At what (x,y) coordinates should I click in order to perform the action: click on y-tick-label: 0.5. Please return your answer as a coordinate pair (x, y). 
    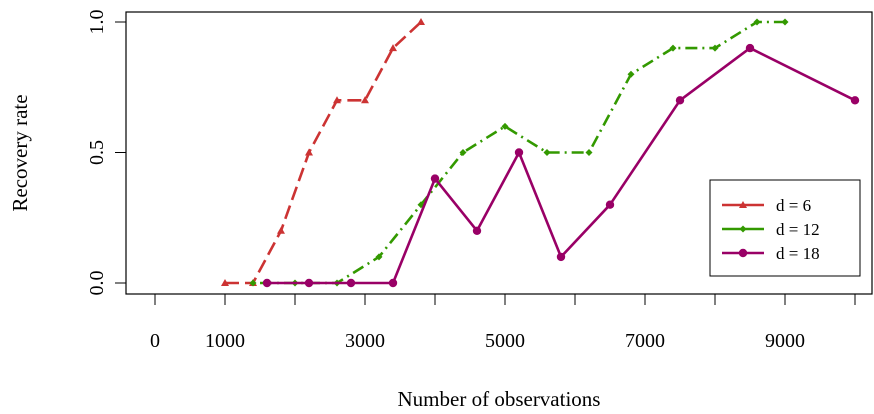
    Looking at the image, I should click on (97, 152).